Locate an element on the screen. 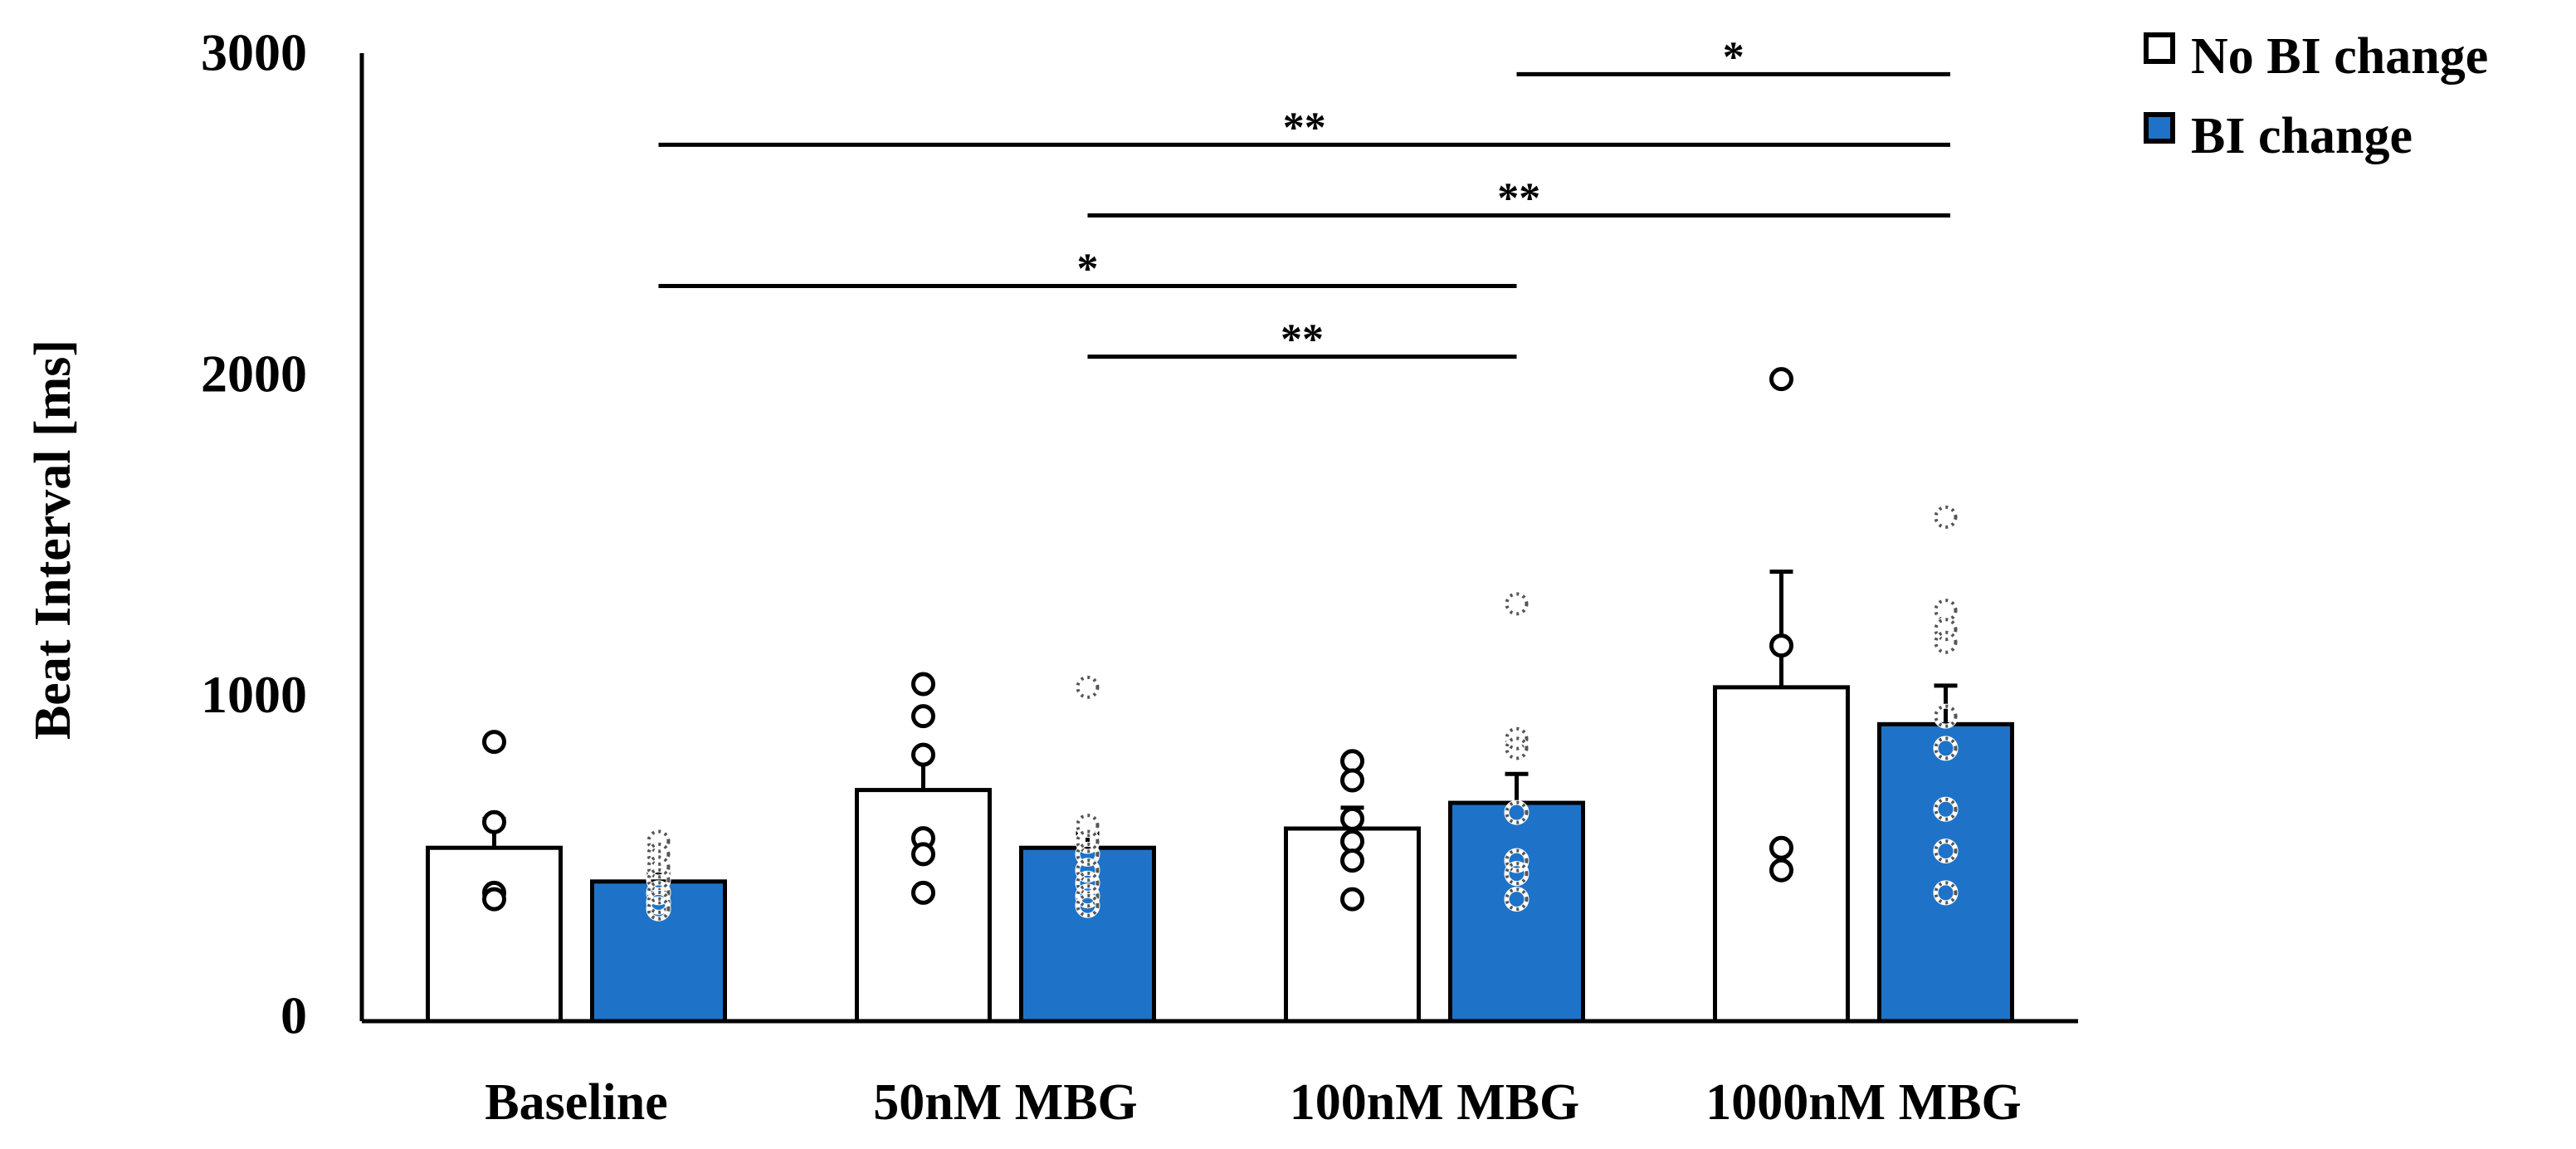  legend: No BI change BI change is located at coordinates (2316, 96).